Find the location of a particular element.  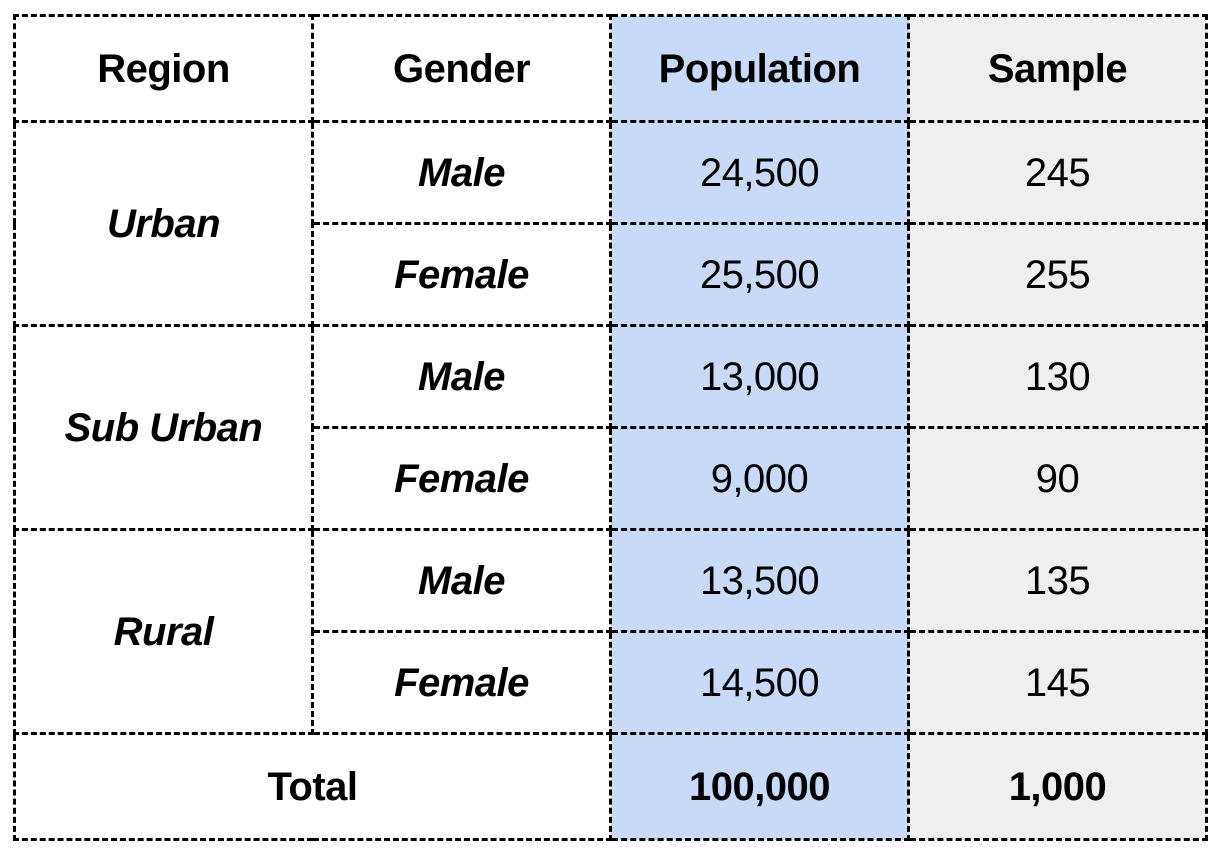

table-row: Female 9,000 90 is located at coordinates (611, 478).